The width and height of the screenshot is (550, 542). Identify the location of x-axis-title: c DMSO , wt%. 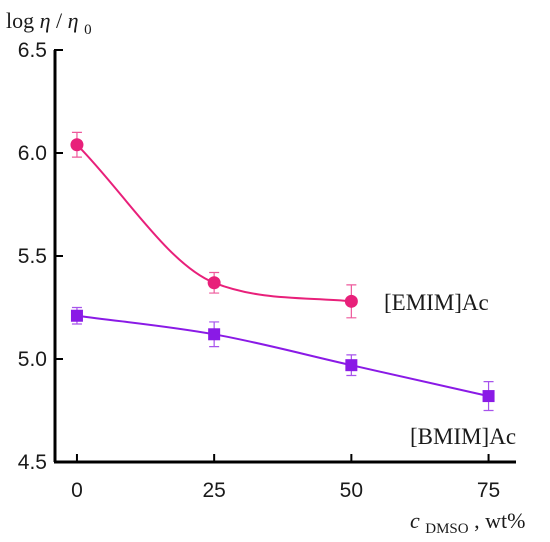
(467, 523).